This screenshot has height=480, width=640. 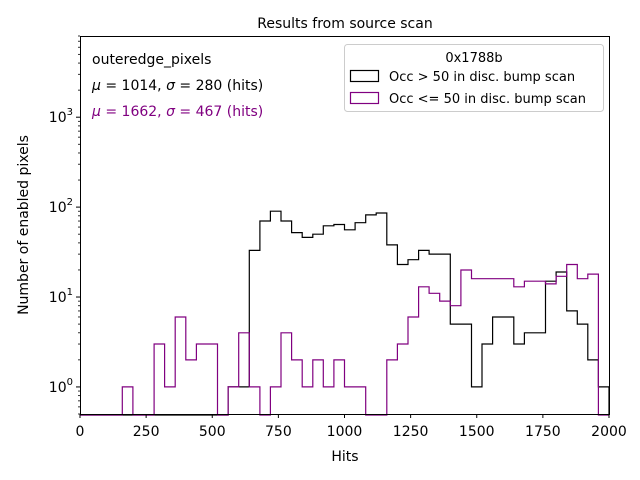 I want to click on x-tick-label: 750, so click(x=278, y=432).